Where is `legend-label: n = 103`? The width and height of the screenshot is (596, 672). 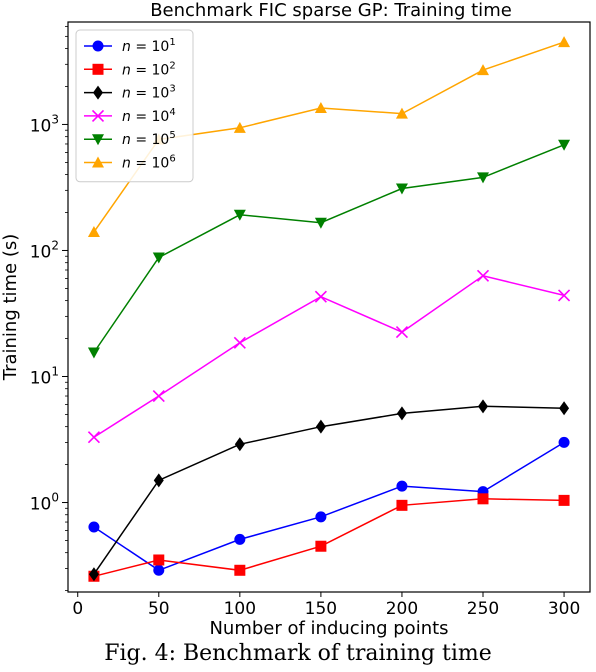
legend-label: n = 103 is located at coordinates (149, 93).